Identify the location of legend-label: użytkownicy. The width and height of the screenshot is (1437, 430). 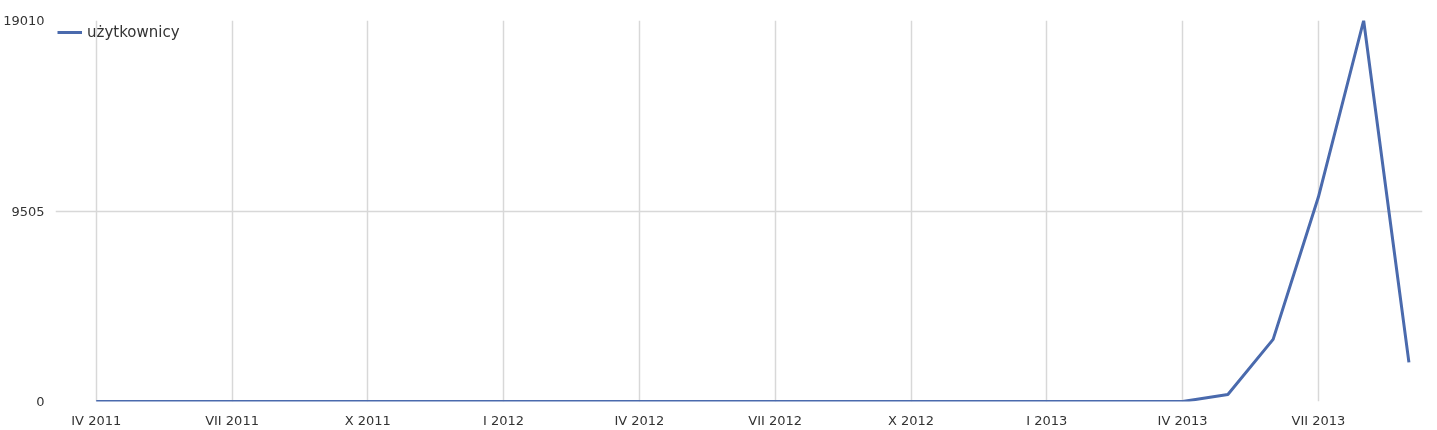
(133, 32).